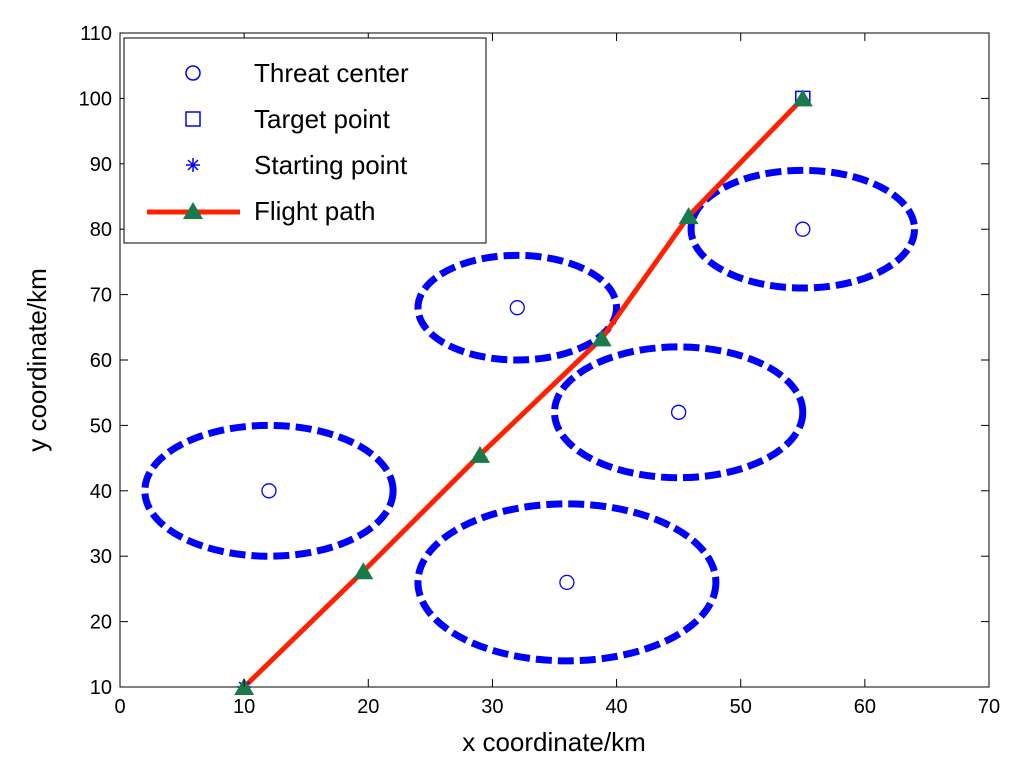  Describe the element at coordinates (101, 230) in the screenshot. I see `y-tick-label: 80` at that location.